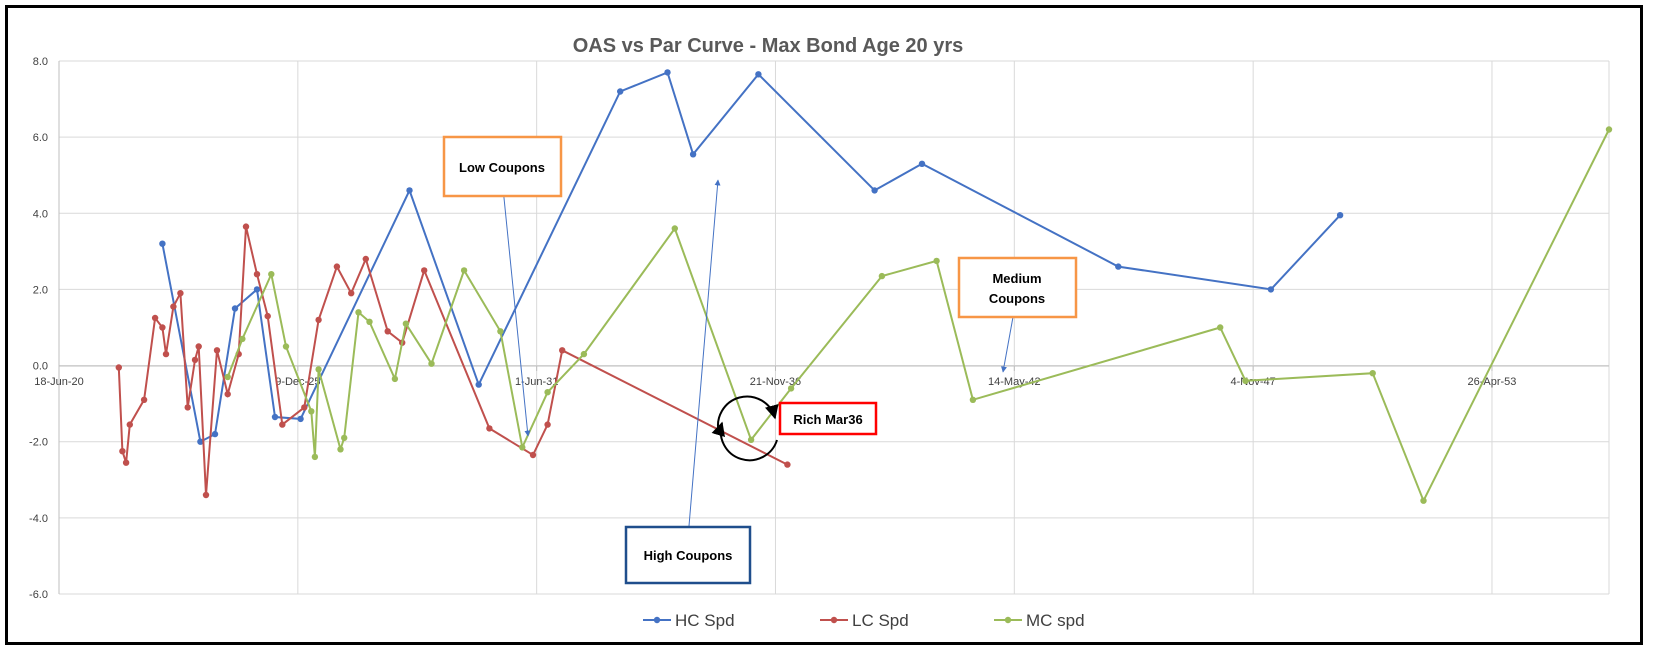 The height and width of the screenshot is (654, 1653). What do you see at coordinates (1014, 382) in the screenshot?
I see `x-tick-label: 14-May-42` at bounding box center [1014, 382].